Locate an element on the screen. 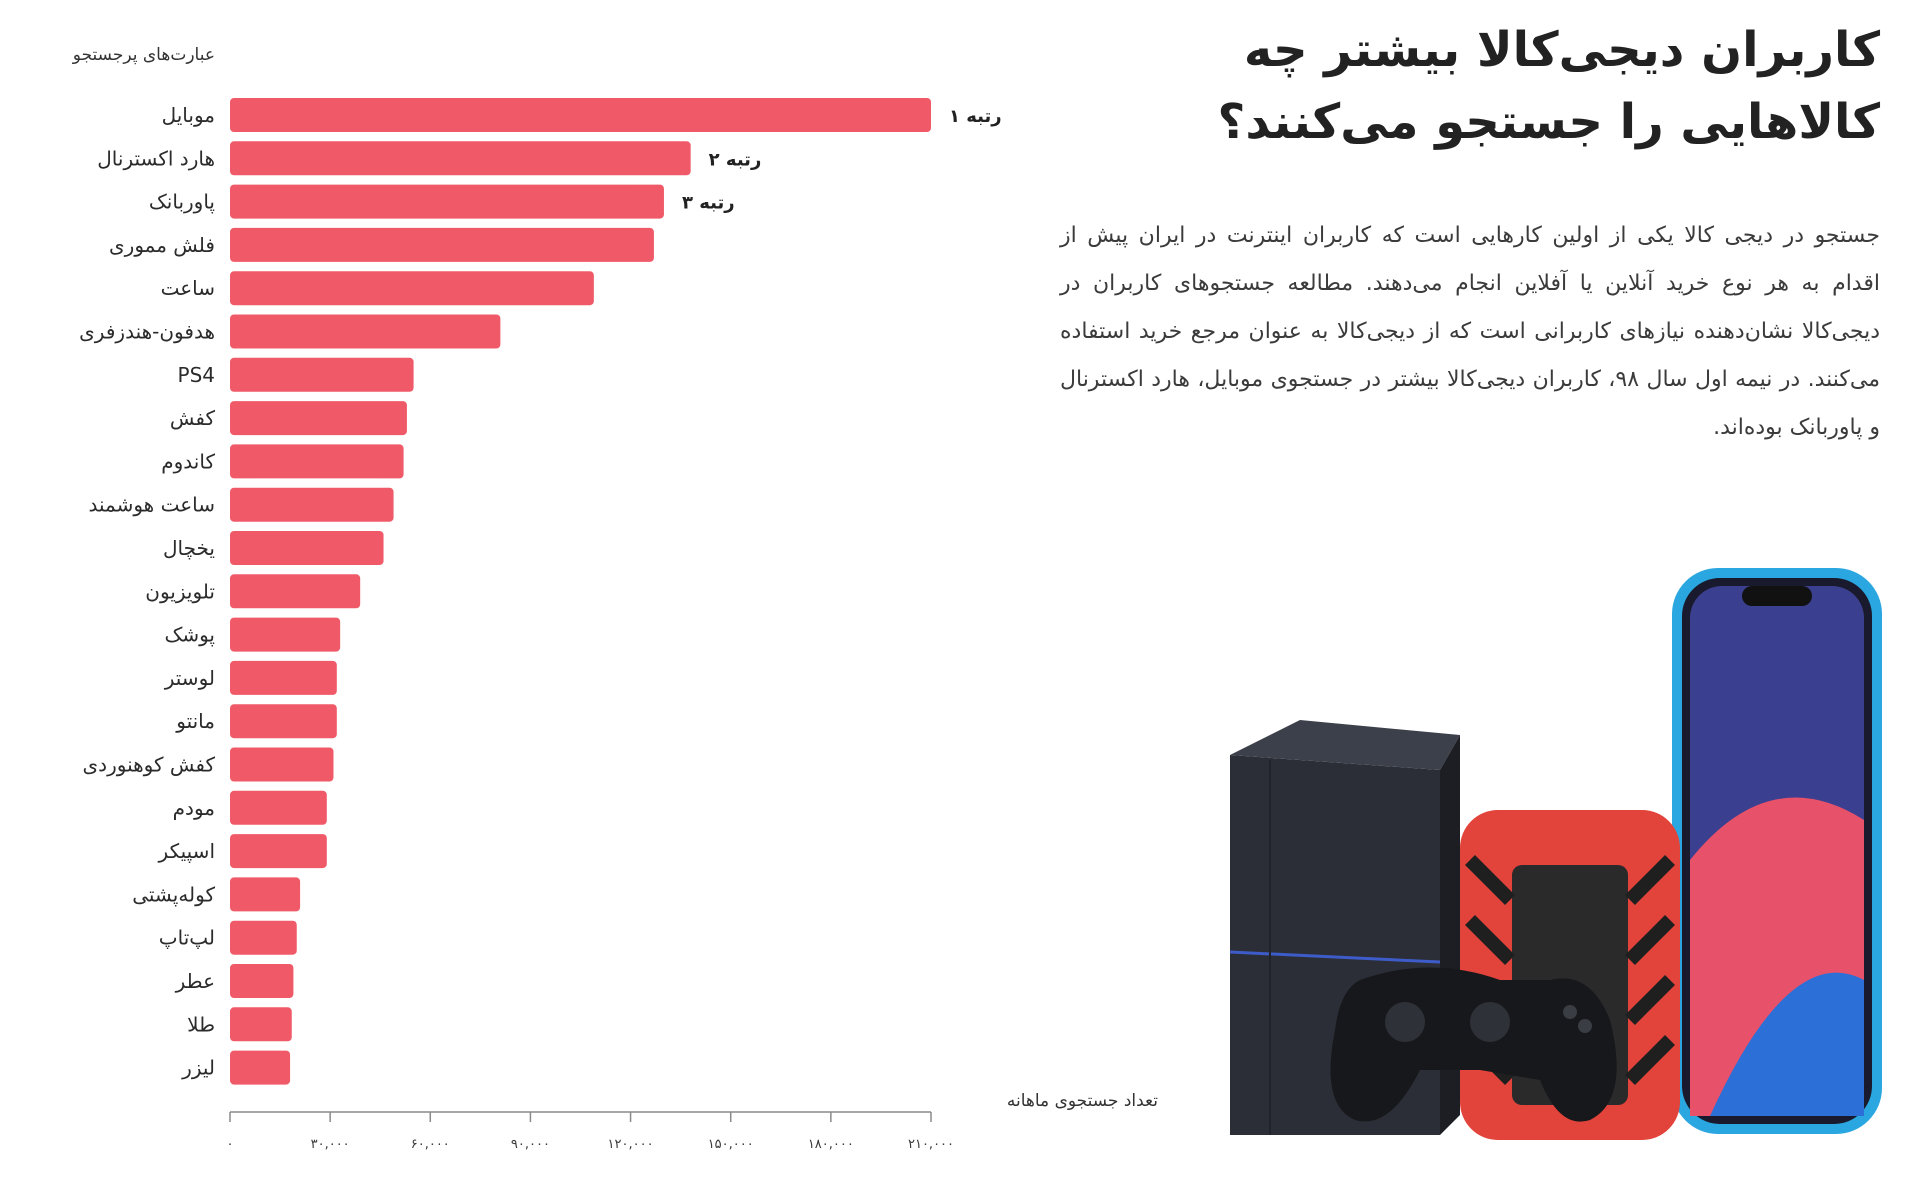 The image size is (1920, 1188). gamepad-icon is located at coordinates (1473, 1044).